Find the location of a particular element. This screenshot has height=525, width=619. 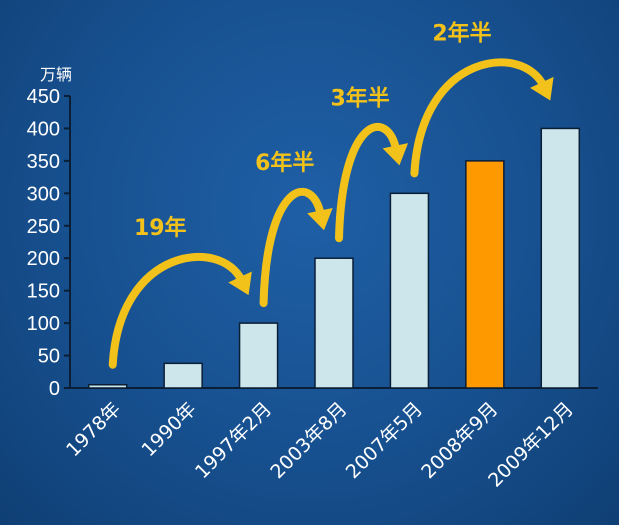

y-tick-label: 100 is located at coordinates (43, 324).